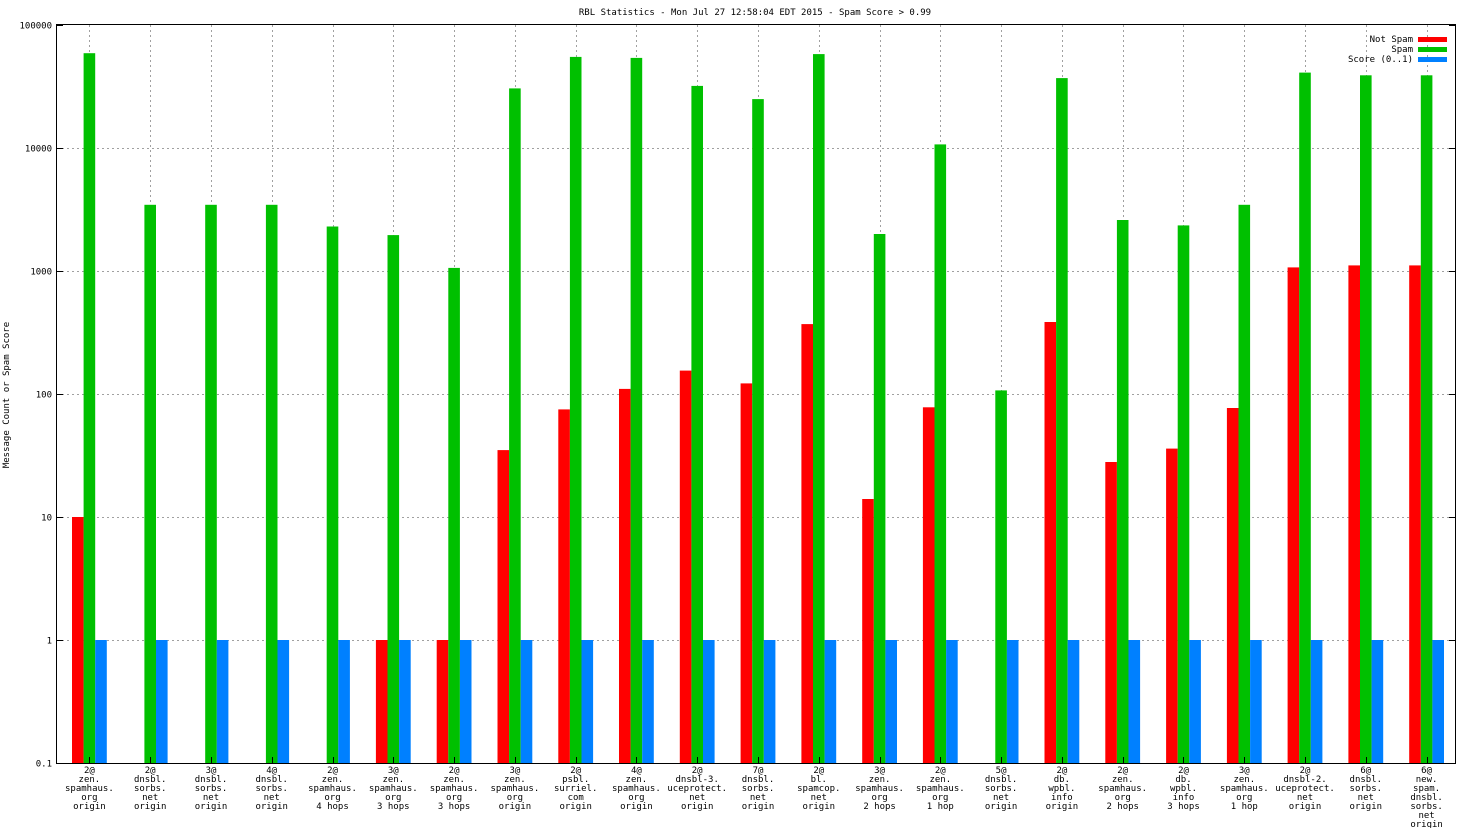  What do you see at coordinates (575, 780) in the screenshot?
I see `x-tick-label-line: psbl.` at bounding box center [575, 780].